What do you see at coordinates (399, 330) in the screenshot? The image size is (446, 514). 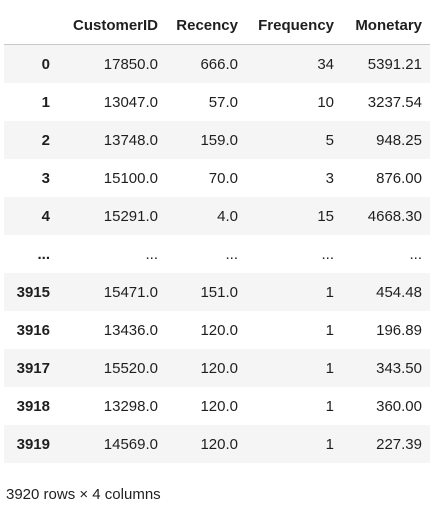 I see `cell-monetary: 196.89` at bounding box center [399, 330].